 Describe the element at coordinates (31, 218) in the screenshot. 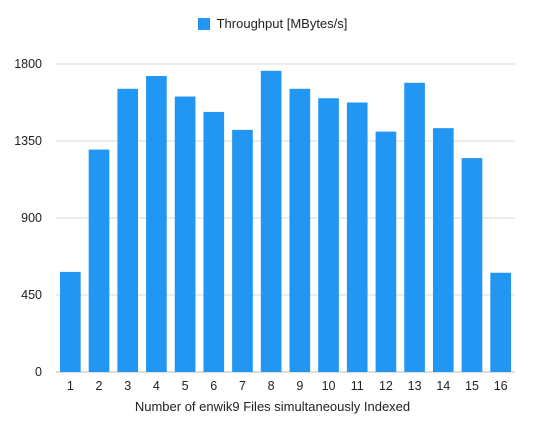

I see `y-tick-label: 900` at that location.